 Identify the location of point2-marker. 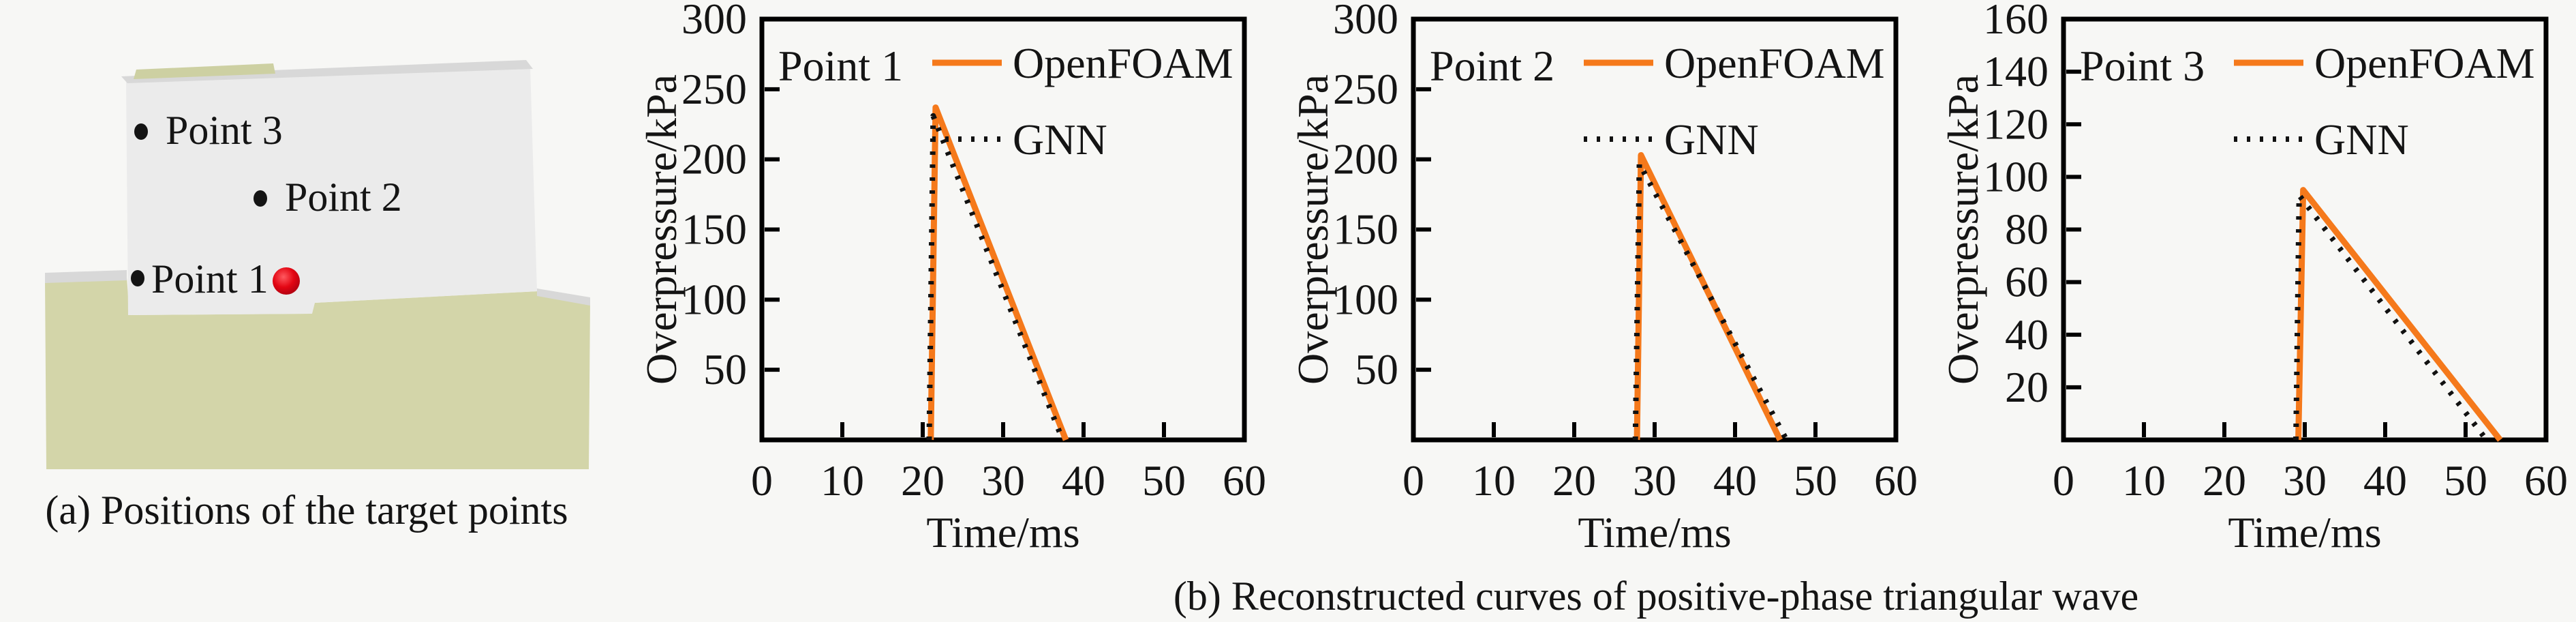
(260, 198).